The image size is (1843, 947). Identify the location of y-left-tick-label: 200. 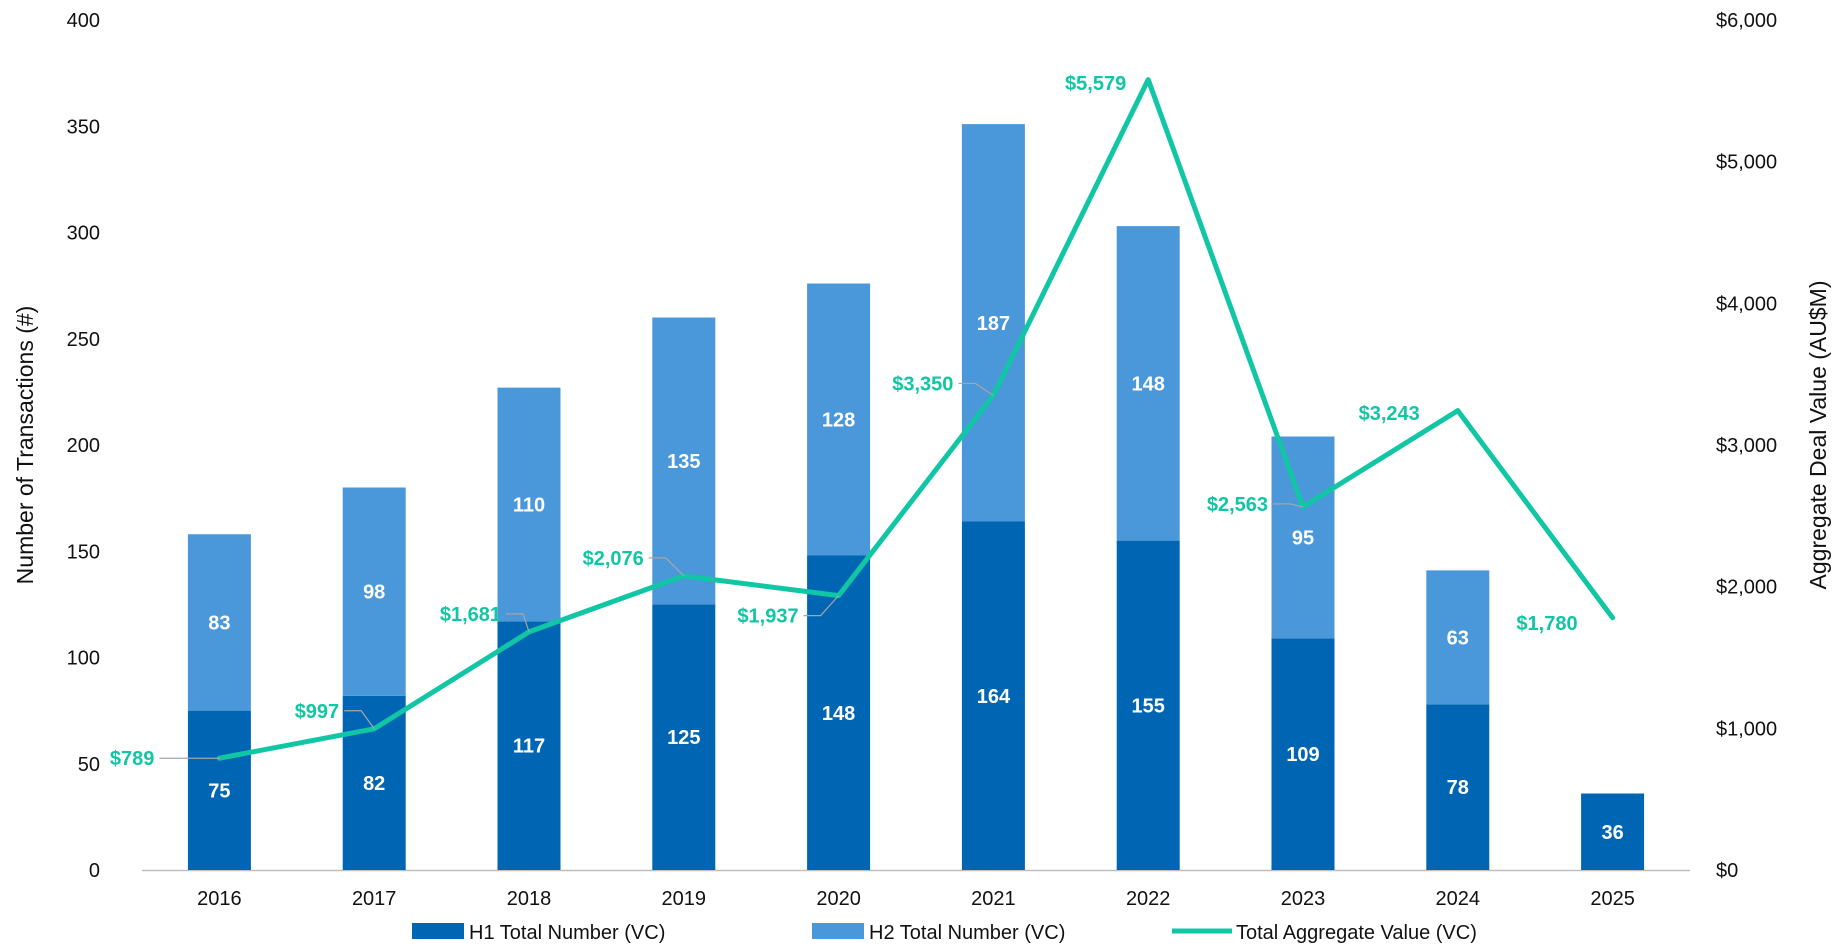
(83, 446).